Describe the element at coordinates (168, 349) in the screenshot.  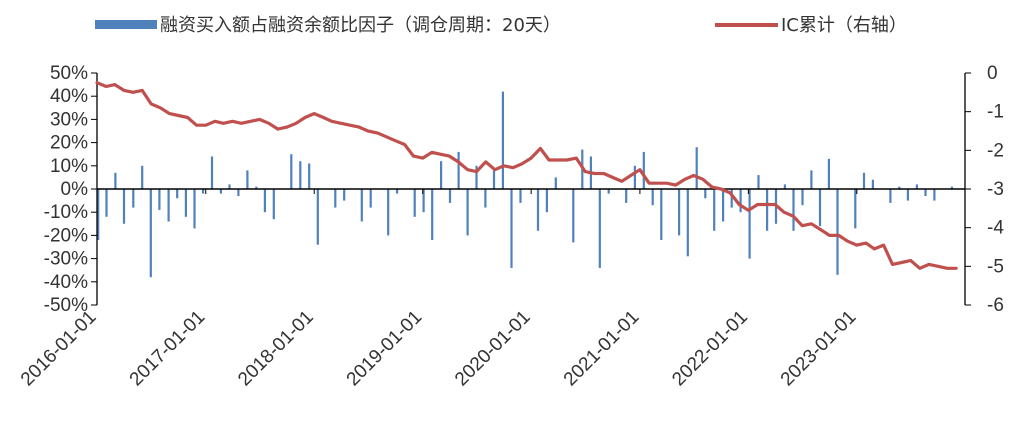
I see `x-tick-label: 2017-01-01` at that location.